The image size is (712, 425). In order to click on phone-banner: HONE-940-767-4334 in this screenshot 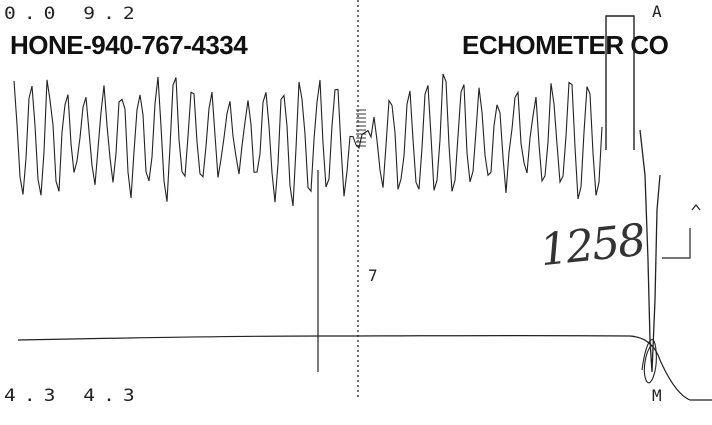, I will do `click(129, 45)`.